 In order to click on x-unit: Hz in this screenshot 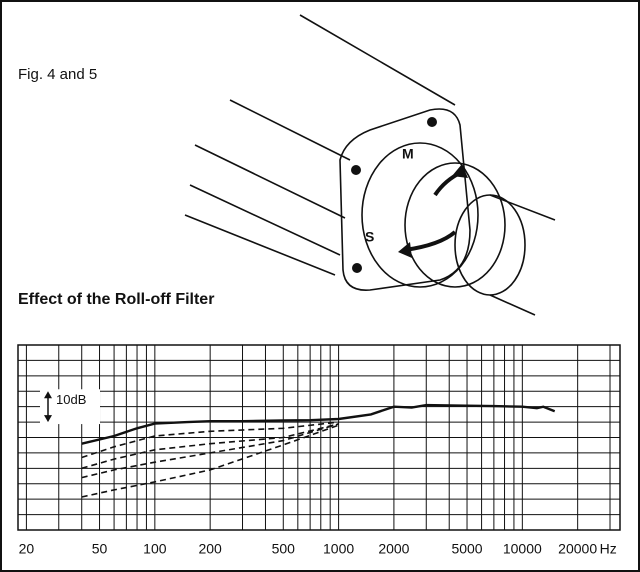, I will do `click(608, 549)`.